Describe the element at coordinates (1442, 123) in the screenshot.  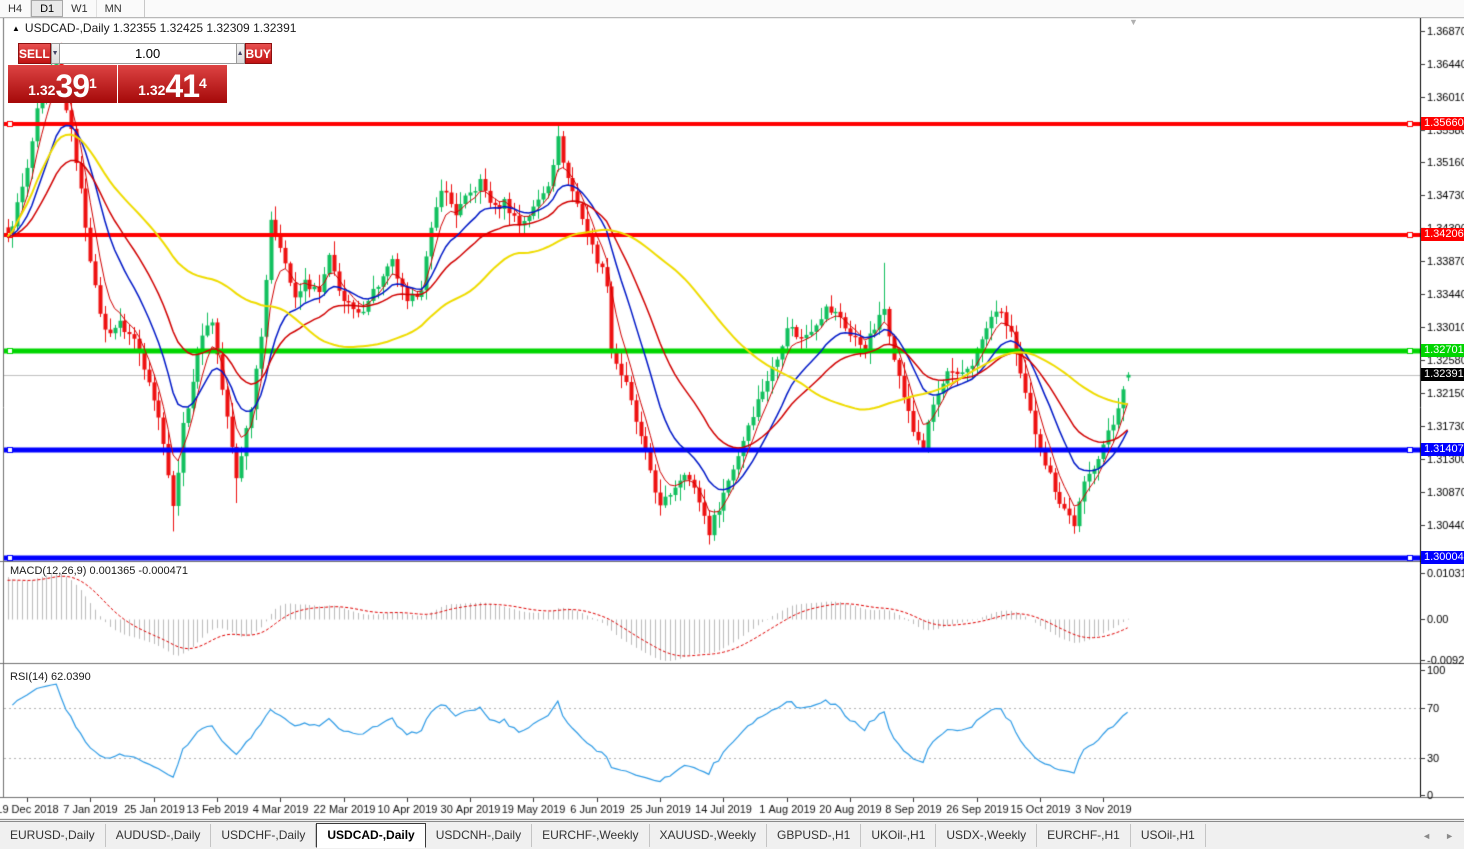
I see `price-line-label-resistance-1: 1.35660` at that location.